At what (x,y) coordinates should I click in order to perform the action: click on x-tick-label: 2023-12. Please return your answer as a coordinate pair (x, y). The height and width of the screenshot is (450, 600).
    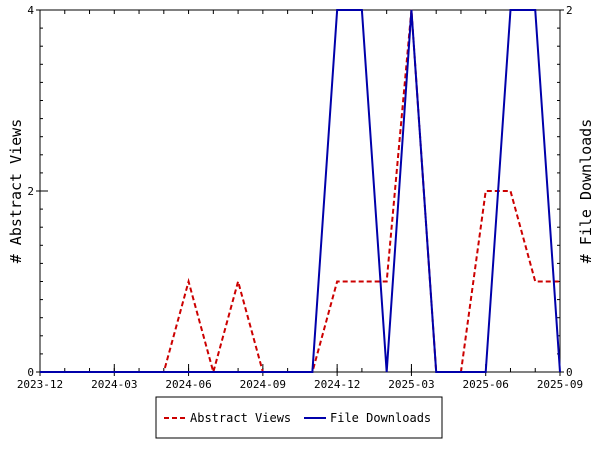
    Looking at the image, I should click on (40, 384).